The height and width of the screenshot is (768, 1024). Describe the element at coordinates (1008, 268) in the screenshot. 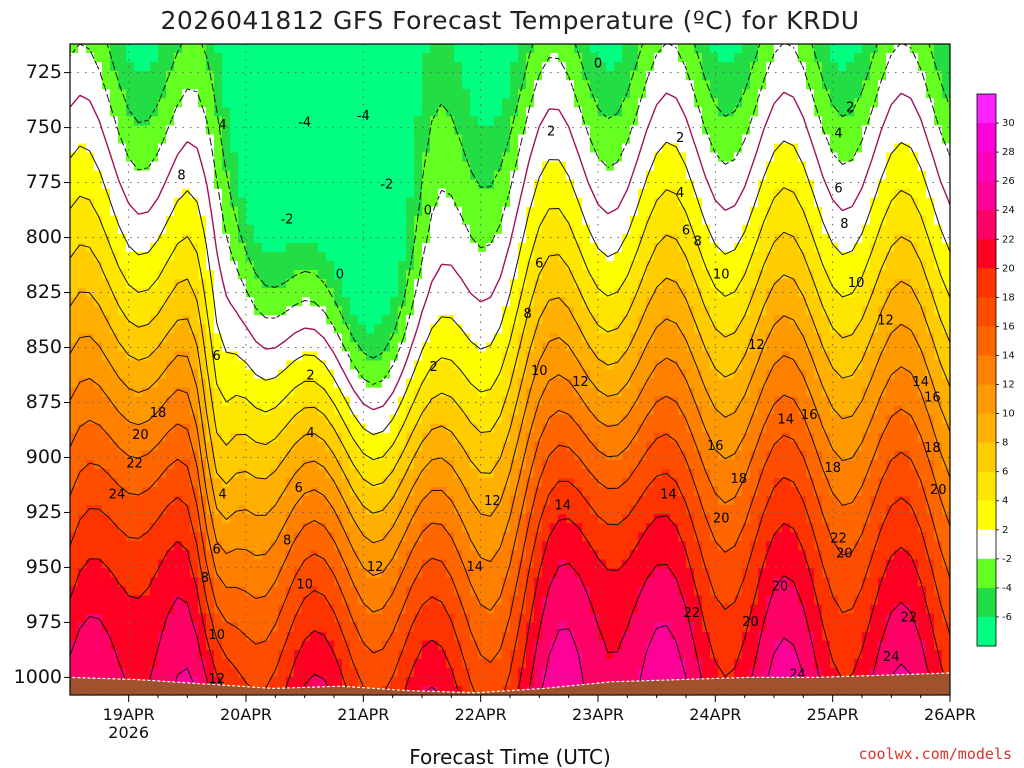

I see `colorbar-label: 20` at that location.